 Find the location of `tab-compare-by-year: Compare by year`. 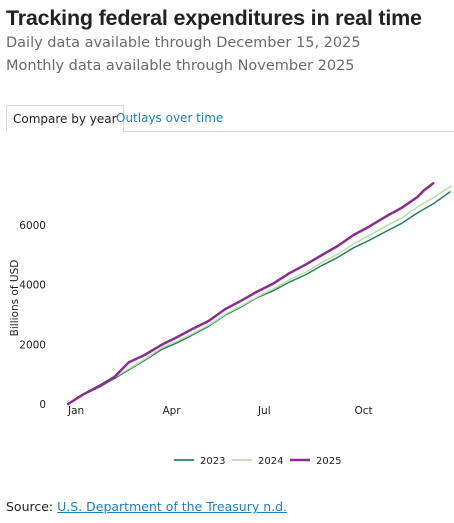

tab-compare-by-year: Compare by year is located at coordinates (65, 118).